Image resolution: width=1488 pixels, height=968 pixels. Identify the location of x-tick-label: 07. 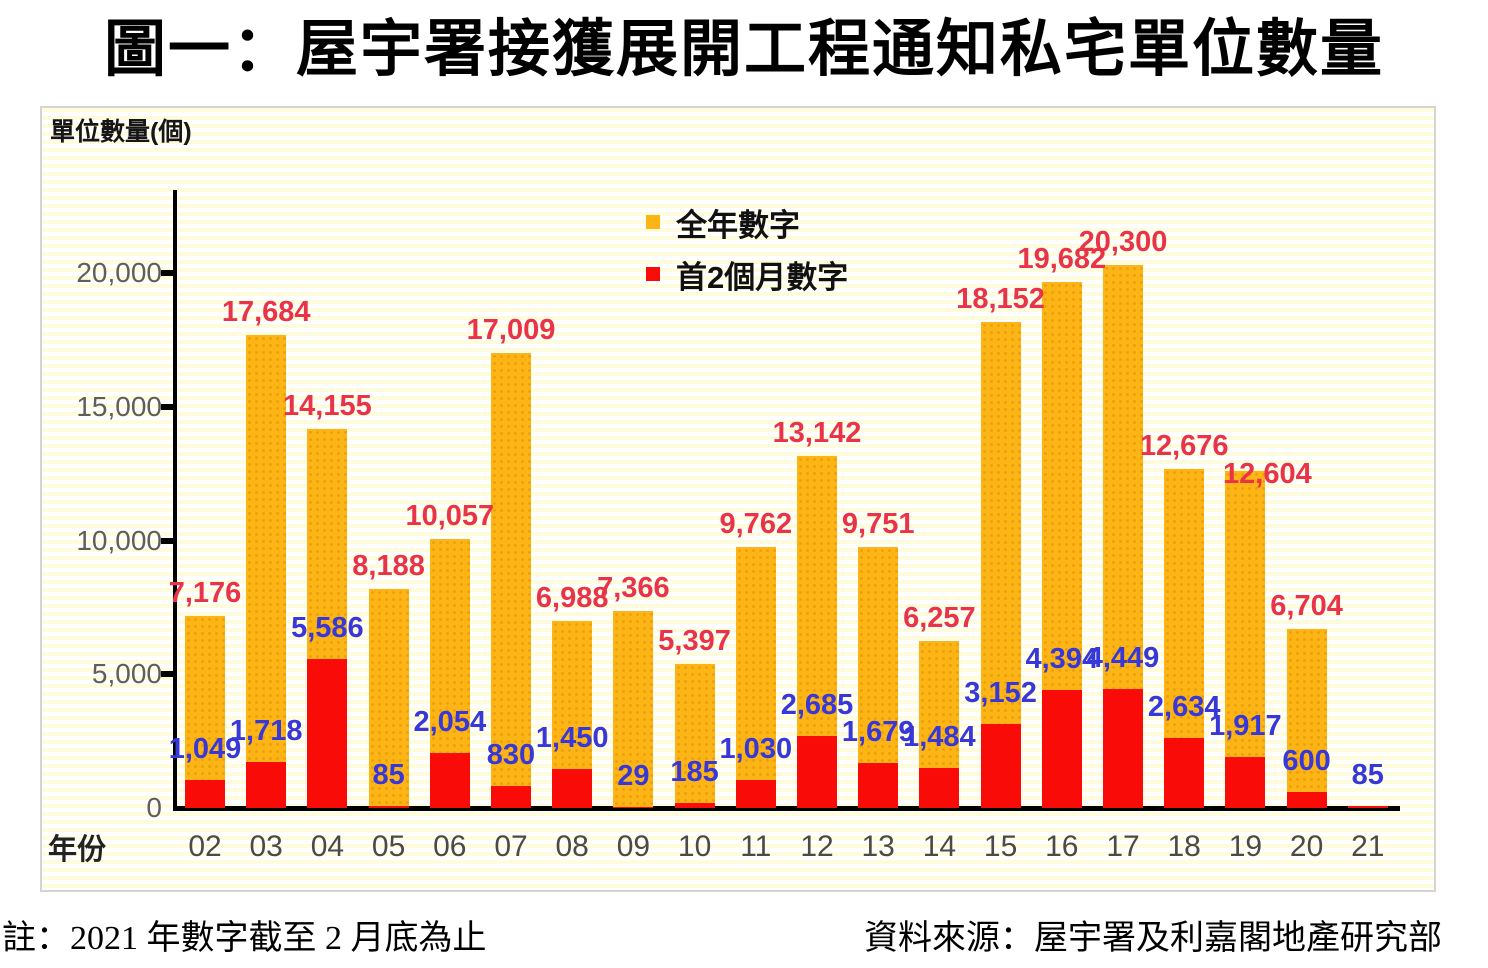
(511, 846).